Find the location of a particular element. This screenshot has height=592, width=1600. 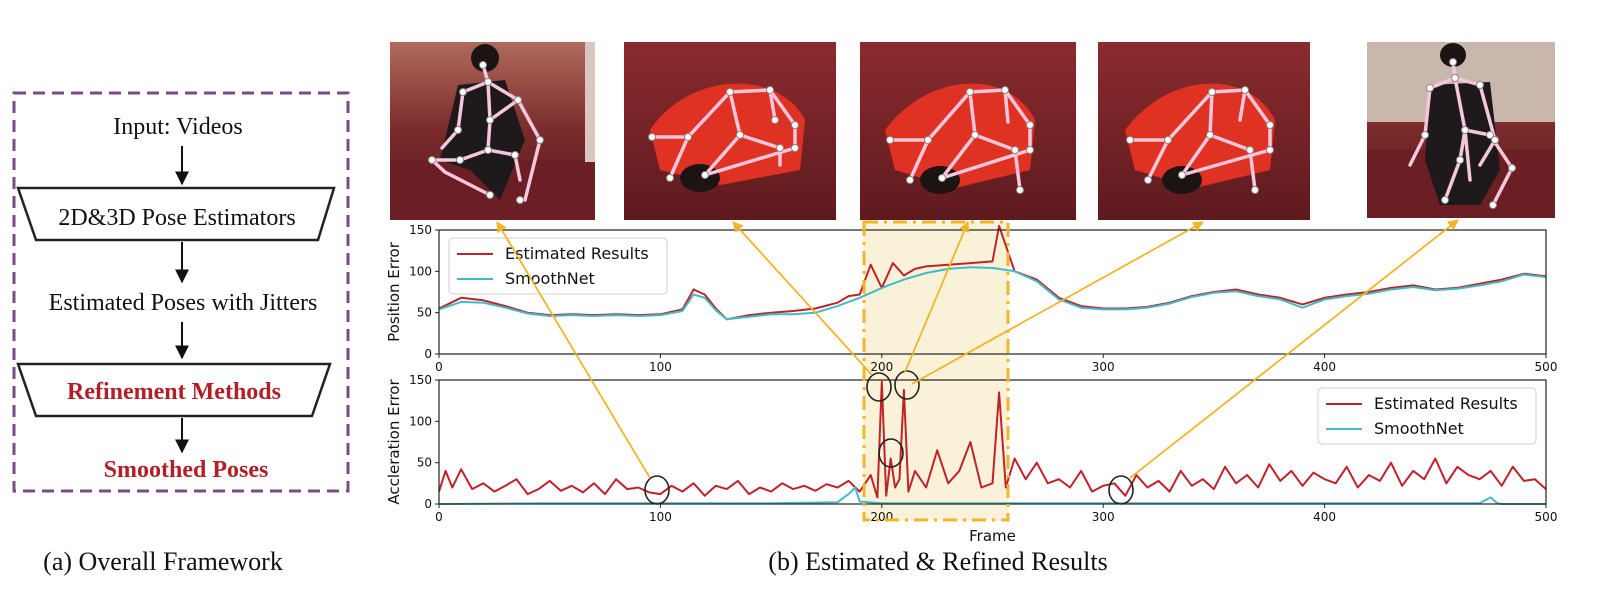

step-smoothed: Smoothed Poses is located at coordinates (186, 470).